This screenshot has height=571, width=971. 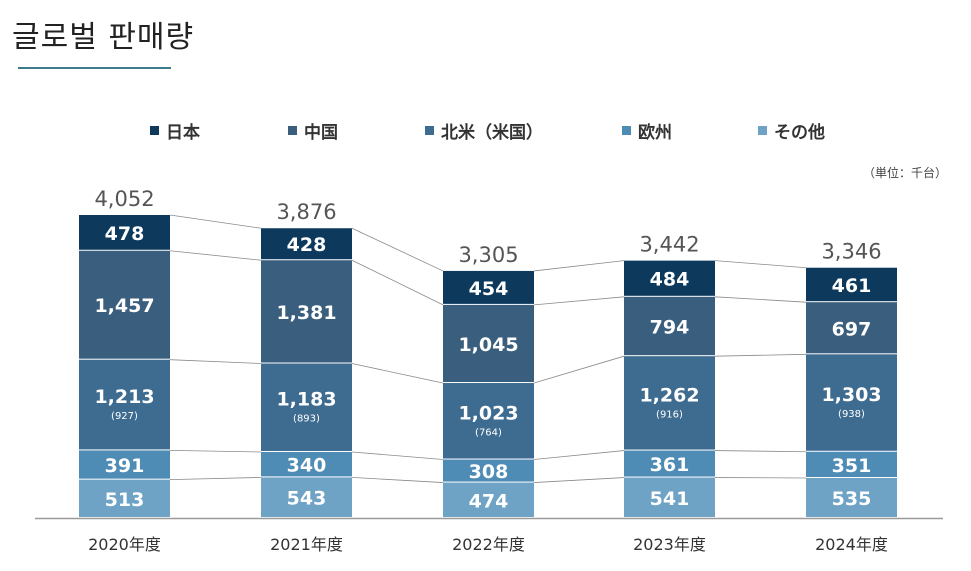 I want to click on segment-value-label: 461, so click(x=852, y=286).